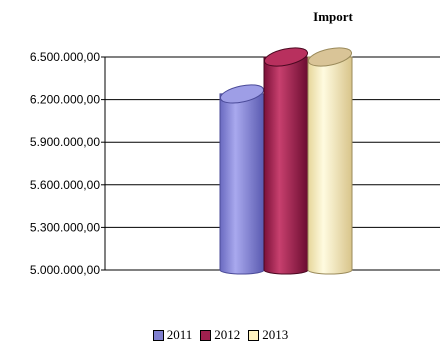  What do you see at coordinates (275, 334) in the screenshot?
I see `legend-label: 2013` at bounding box center [275, 334].